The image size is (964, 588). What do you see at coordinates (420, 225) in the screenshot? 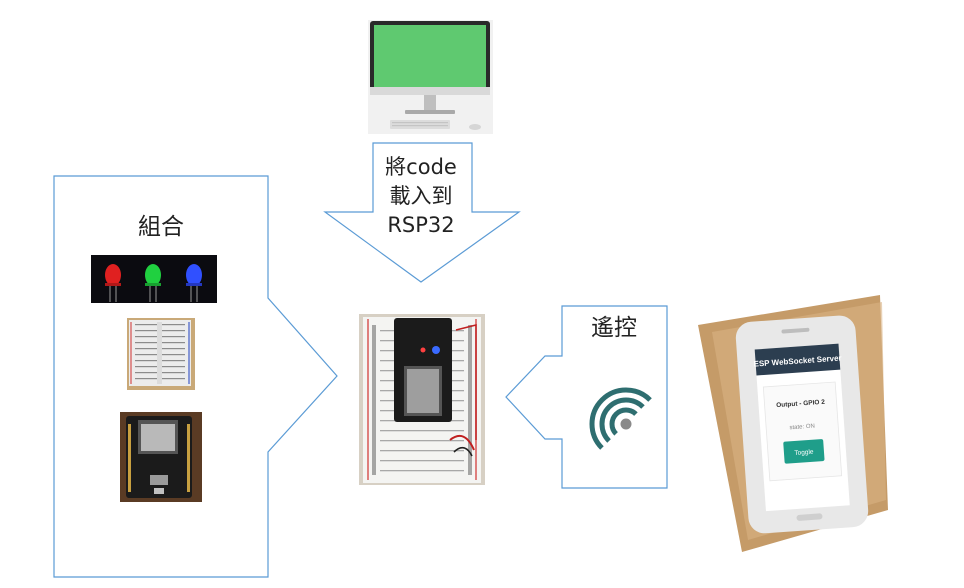
I see `upload-line-3: RSP32` at bounding box center [420, 225].